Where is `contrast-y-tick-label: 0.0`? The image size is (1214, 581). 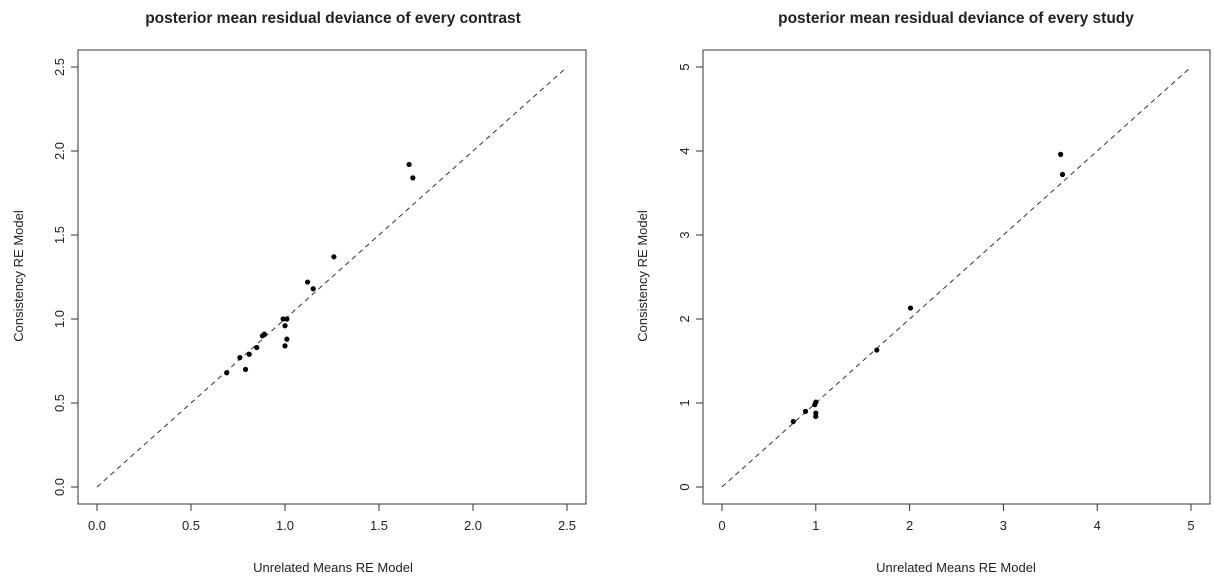 contrast-y-tick-label: 0.0 is located at coordinates (59, 487).